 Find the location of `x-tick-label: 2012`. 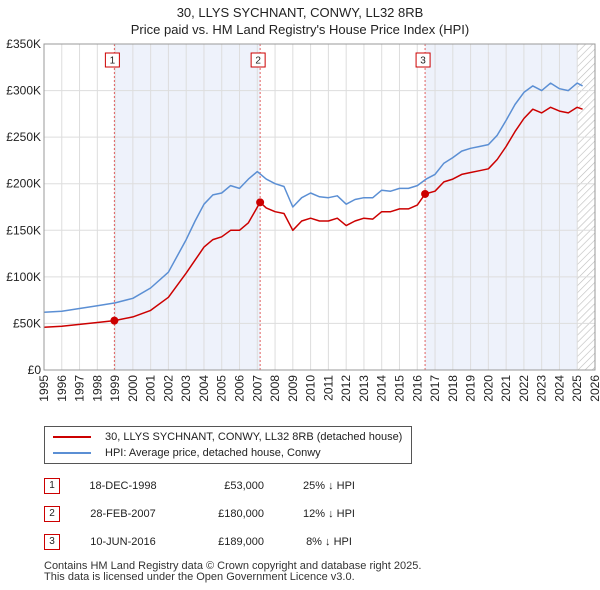

x-tick-label: 2012 is located at coordinates (346, 388).